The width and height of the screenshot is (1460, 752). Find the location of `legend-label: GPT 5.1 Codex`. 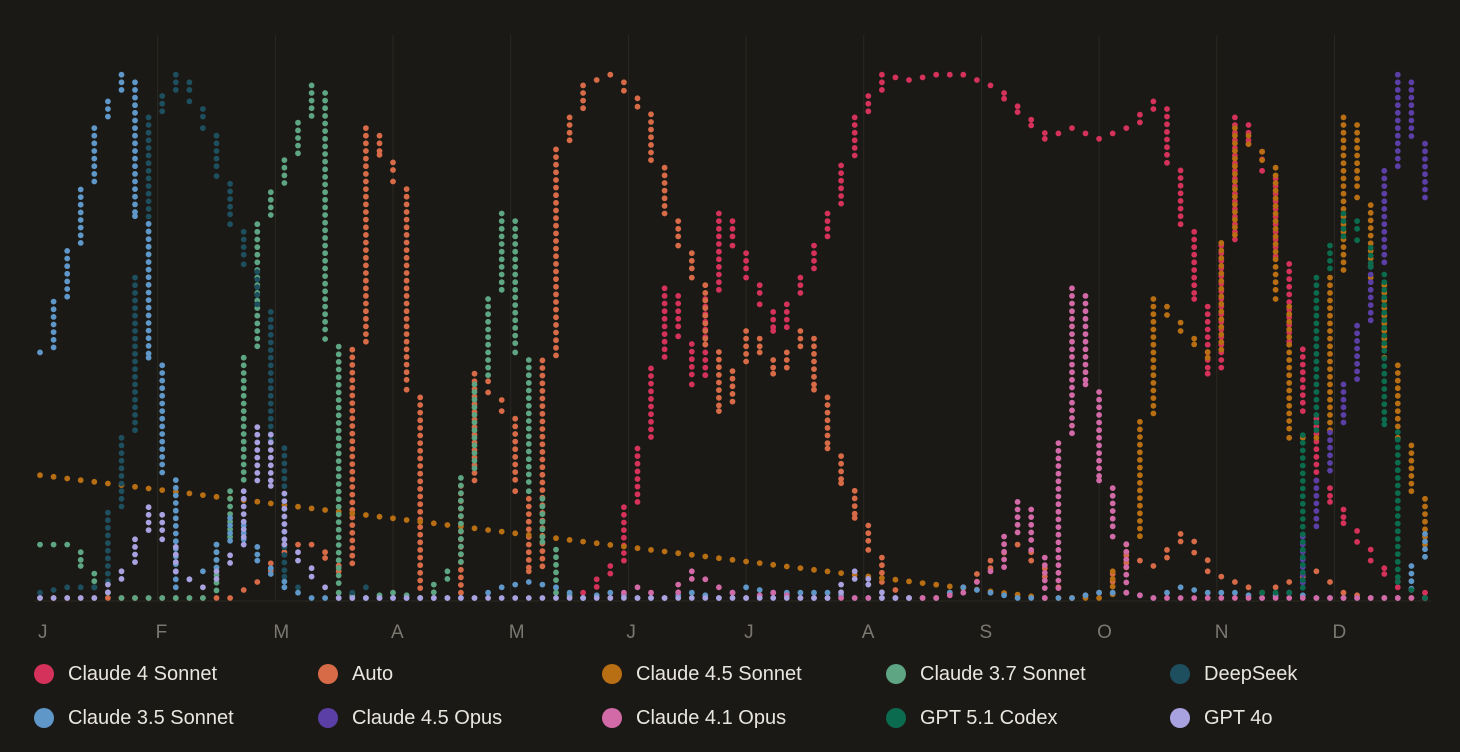

legend-label: GPT 5.1 Codex is located at coordinates (989, 717).